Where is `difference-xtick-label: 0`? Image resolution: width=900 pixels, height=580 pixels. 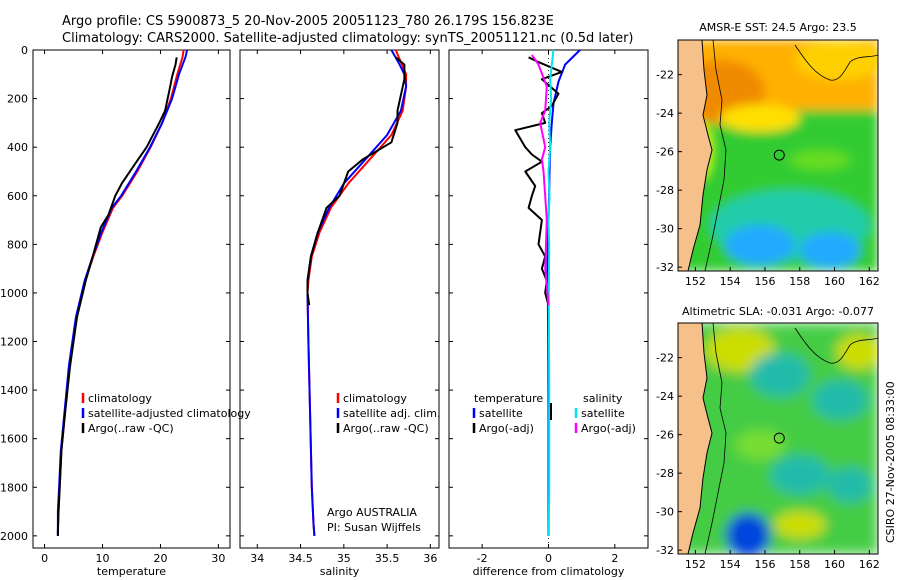
difference-xtick-label: 0 is located at coordinates (548, 558).